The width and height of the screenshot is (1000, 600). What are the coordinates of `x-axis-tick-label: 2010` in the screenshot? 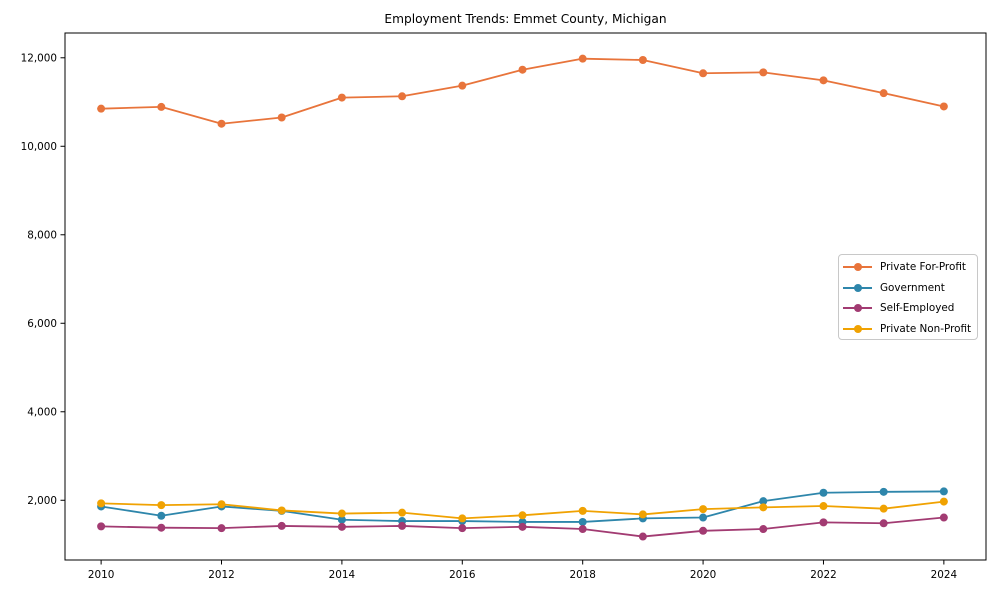 It's located at (101, 575).